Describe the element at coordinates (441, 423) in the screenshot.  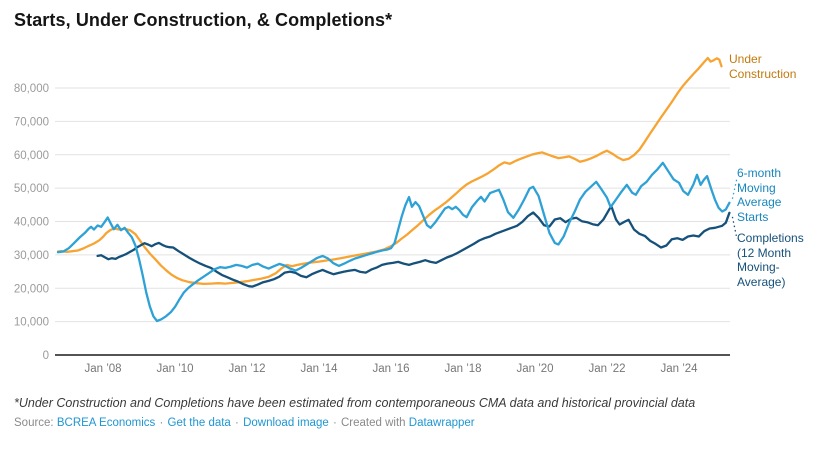
I see `datawrapper-link: Datawrapper` at that location.